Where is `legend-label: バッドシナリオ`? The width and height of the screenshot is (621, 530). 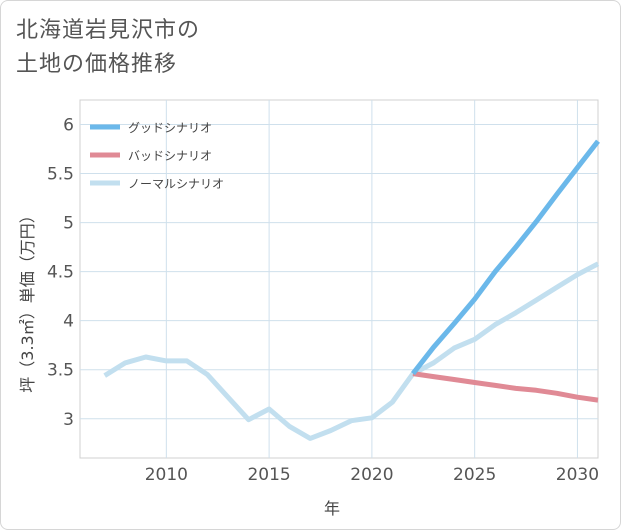 legend-label: バッドシナリオ is located at coordinates (170, 156).